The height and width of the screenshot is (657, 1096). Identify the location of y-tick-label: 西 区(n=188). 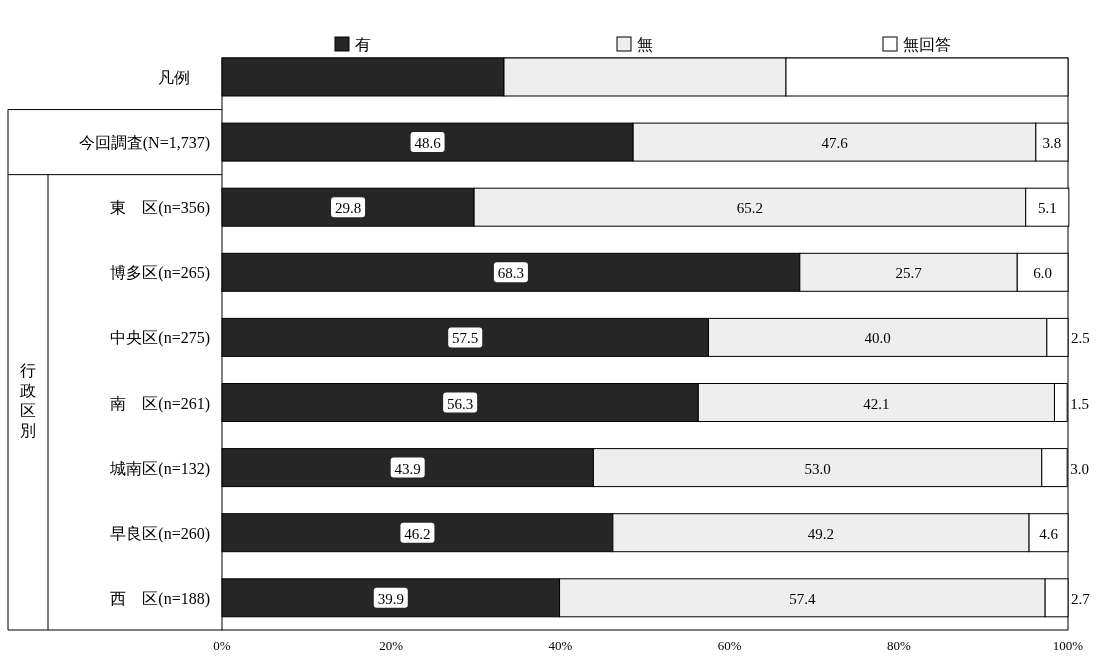
(160, 598).